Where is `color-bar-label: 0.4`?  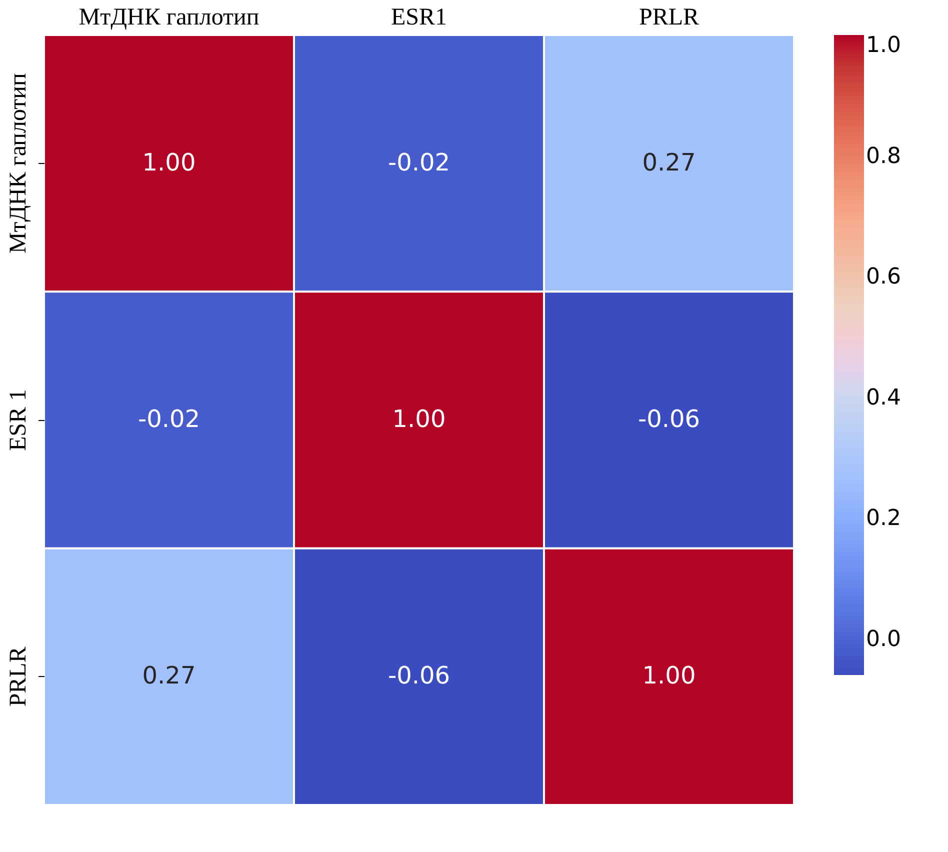 color-bar-label: 0.4 is located at coordinates (883, 397).